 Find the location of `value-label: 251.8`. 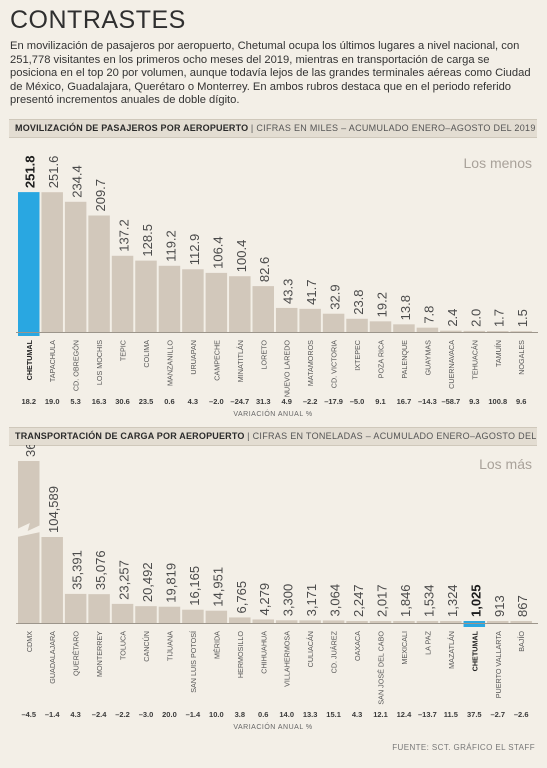

value-label: 251.8 is located at coordinates (30, 172).